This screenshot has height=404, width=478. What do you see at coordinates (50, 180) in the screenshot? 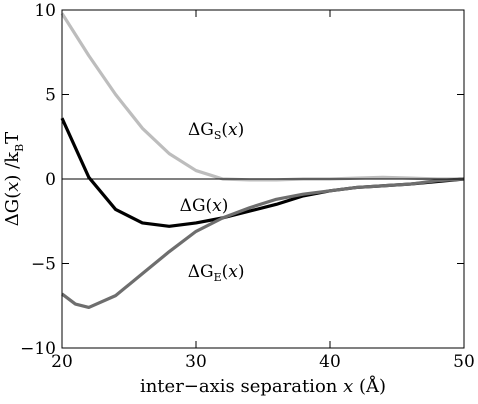
I see `y-tick-label: 0` at bounding box center [50, 180].